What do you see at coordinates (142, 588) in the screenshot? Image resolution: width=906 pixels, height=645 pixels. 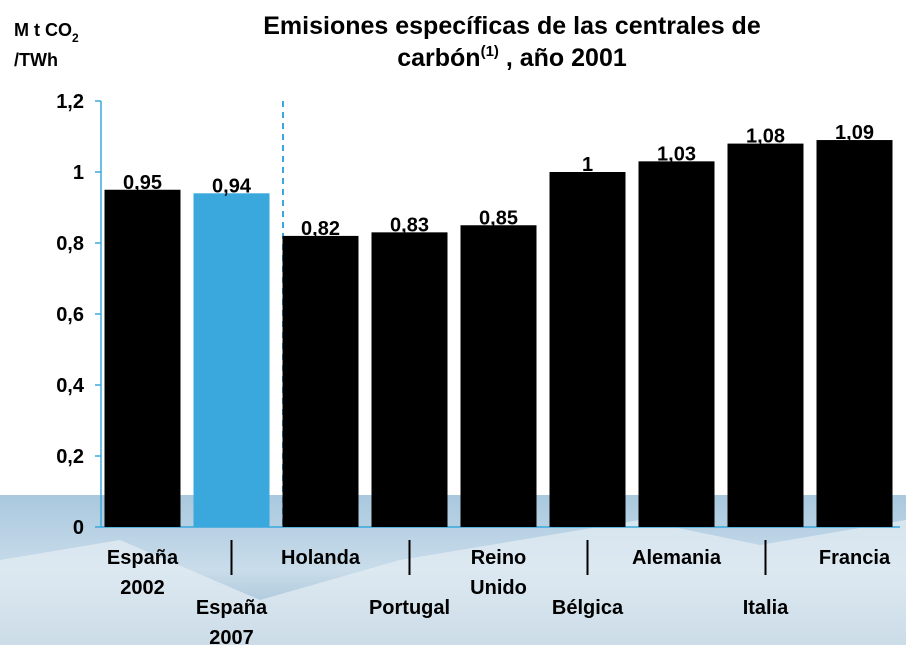 I see `x-tick-label: 2002` at bounding box center [142, 588].